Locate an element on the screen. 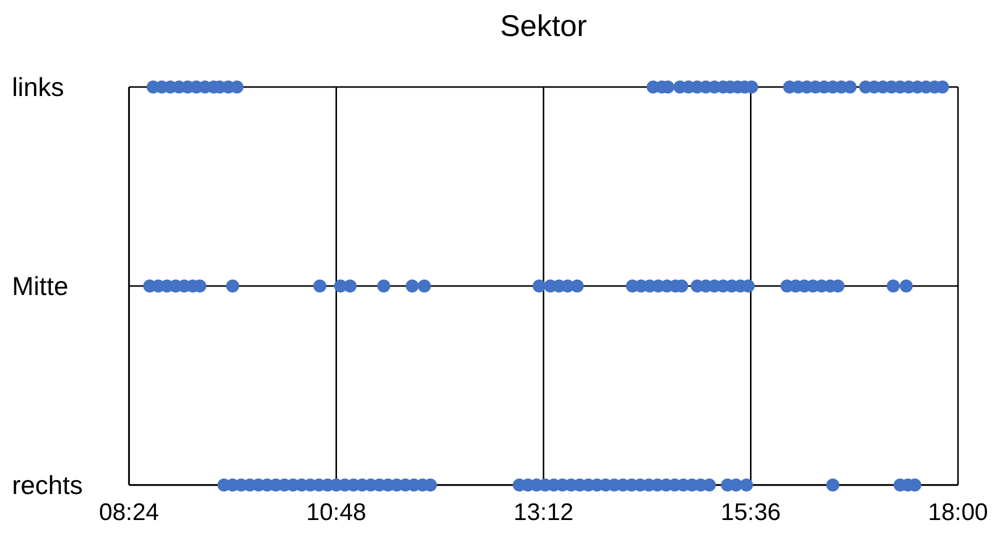  y-tick-label: Mitte is located at coordinates (40, 286).